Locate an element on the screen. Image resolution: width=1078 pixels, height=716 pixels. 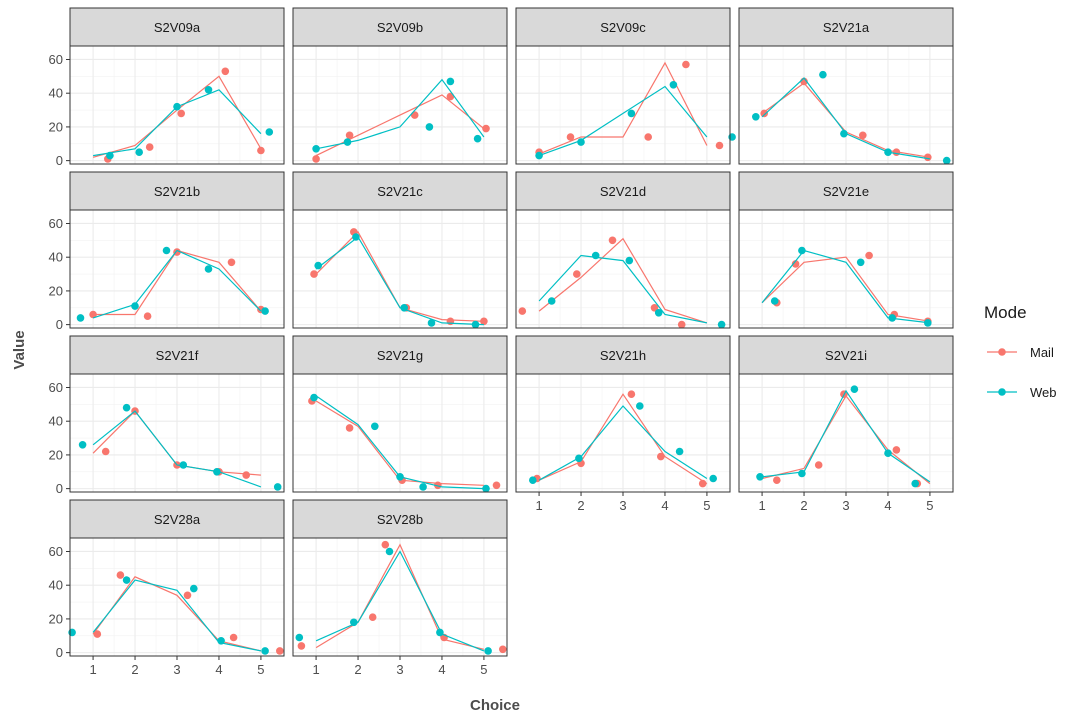
facet-panel: S2V21b 0 20 40 60 is located at coordinates (167, 251).